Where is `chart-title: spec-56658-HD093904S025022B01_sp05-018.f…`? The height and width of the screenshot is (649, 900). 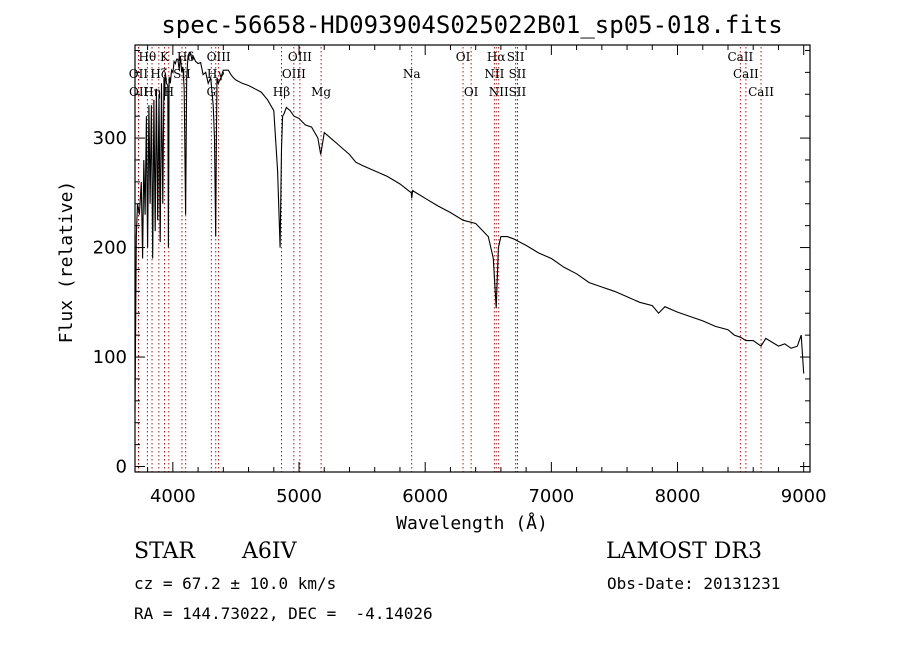 chart-title: spec-56658-HD093904S025022B01_sp05-018.f… is located at coordinates (471, 25).